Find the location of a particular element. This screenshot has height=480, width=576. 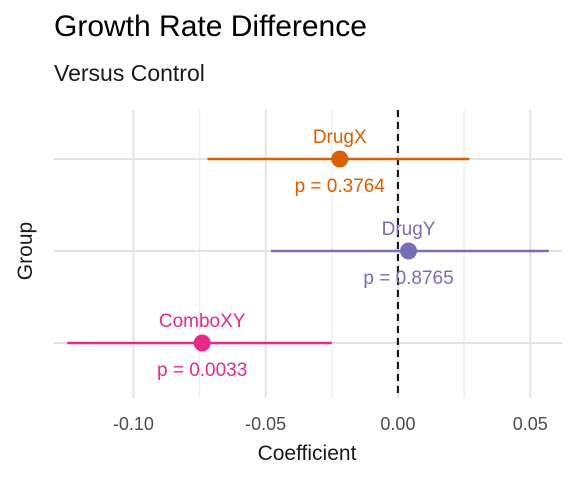

x-tick-label: -0.10 is located at coordinates (133, 424).